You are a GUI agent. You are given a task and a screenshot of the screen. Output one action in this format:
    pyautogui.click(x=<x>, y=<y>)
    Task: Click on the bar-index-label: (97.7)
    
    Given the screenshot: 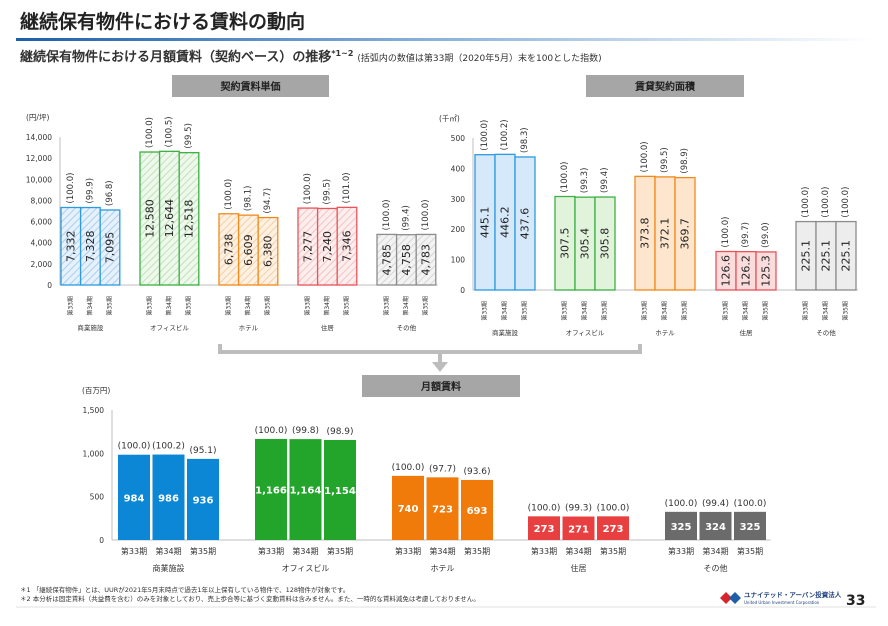 What is the action you would take?
    pyautogui.click(x=442, y=469)
    